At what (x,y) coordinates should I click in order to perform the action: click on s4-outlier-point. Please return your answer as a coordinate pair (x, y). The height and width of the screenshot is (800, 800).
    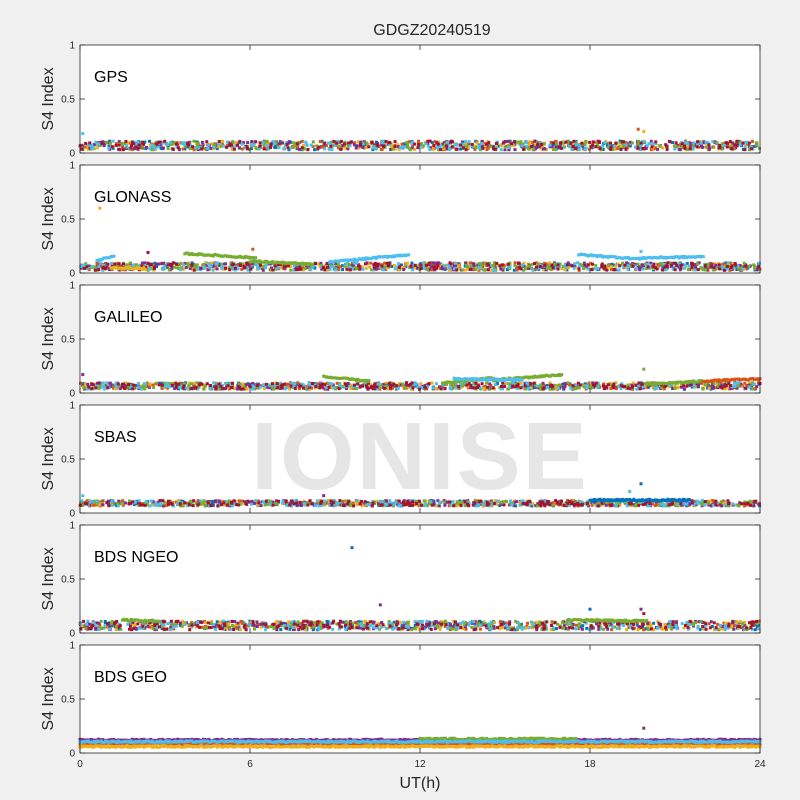
    Looking at the image, I should click on (83, 375).